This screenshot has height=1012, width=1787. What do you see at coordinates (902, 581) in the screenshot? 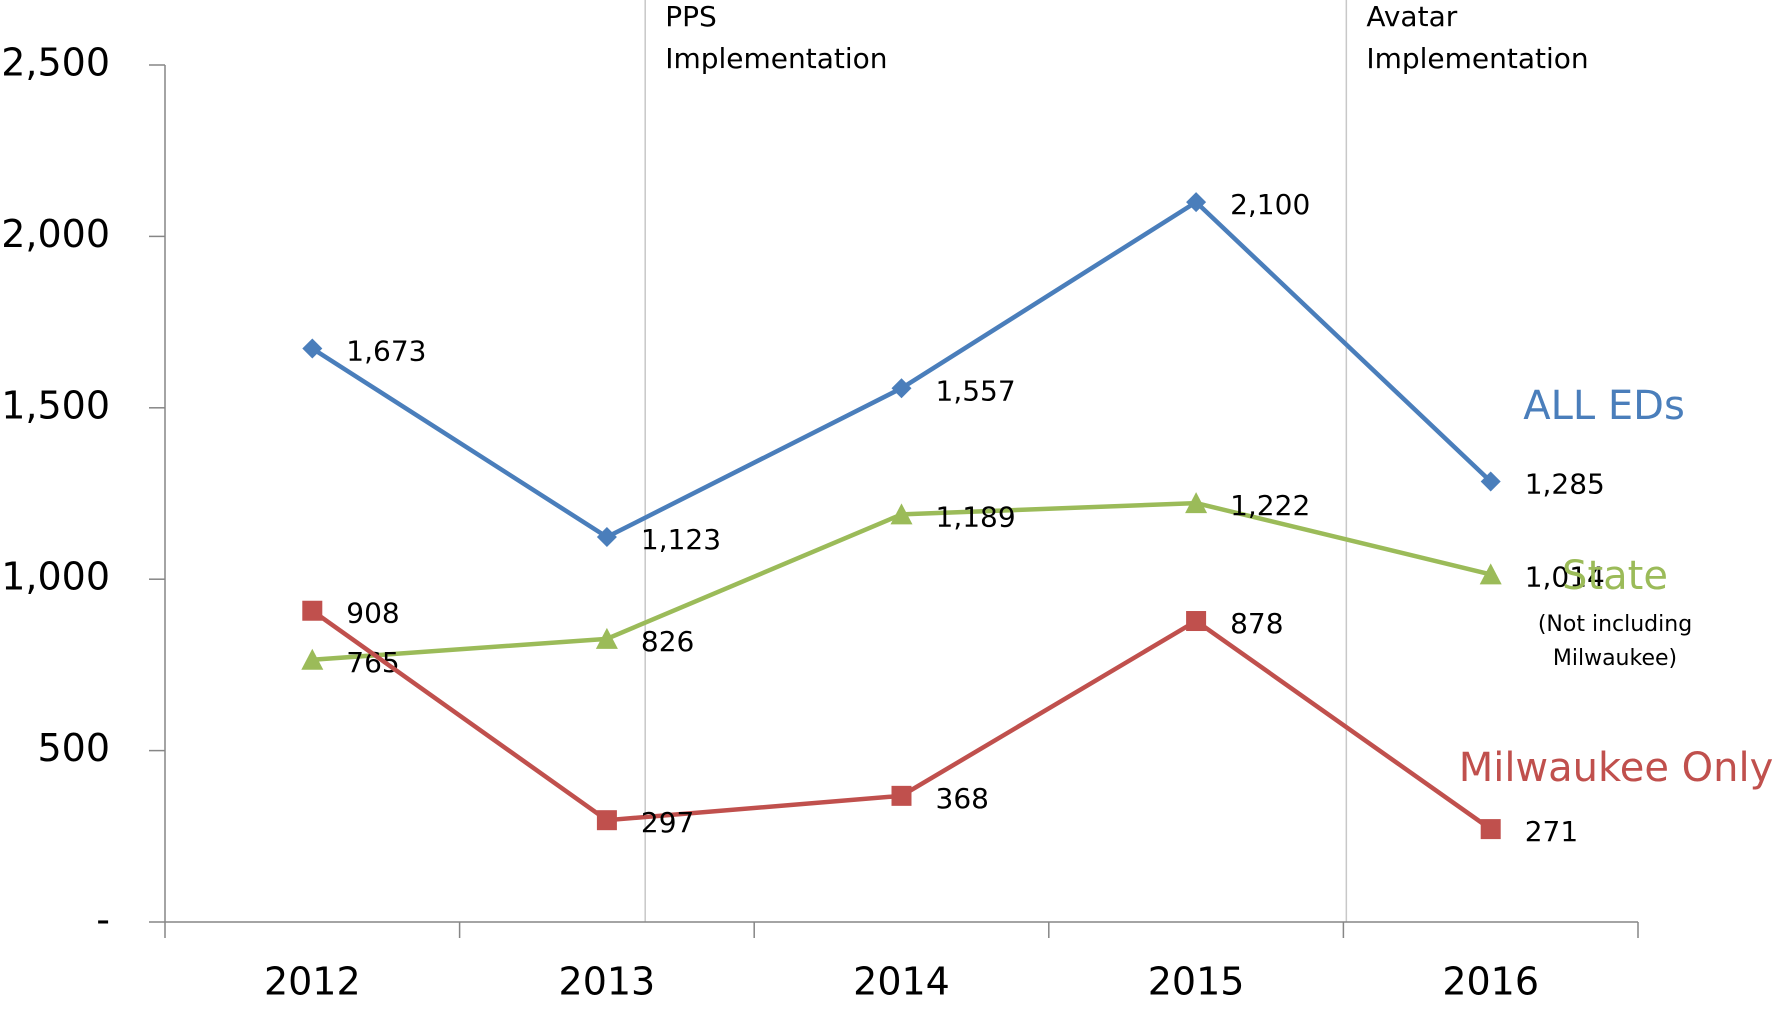
I see `series-line` at bounding box center [902, 581].